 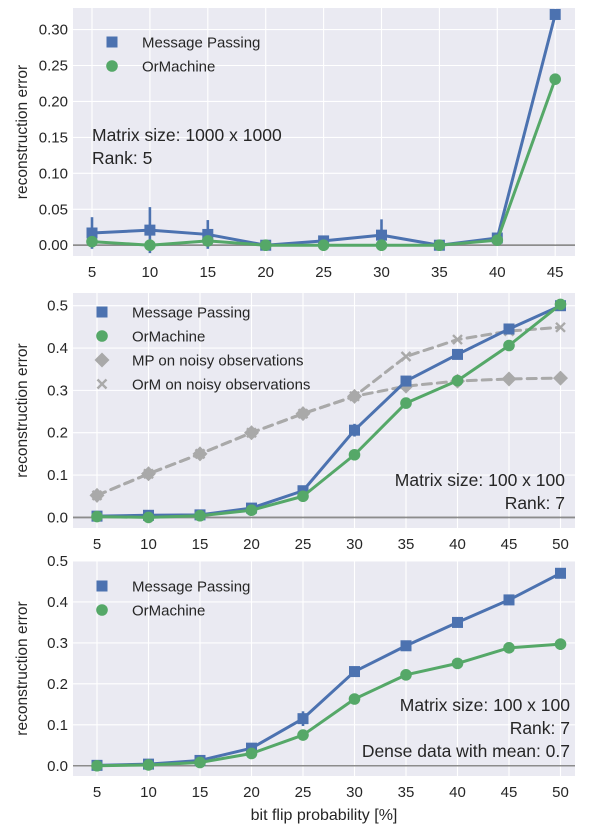 What do you see at coordinates (57, 390) in the screenshot?
I see `y-tick-label: 0.3` at bounding box center [57, 390].